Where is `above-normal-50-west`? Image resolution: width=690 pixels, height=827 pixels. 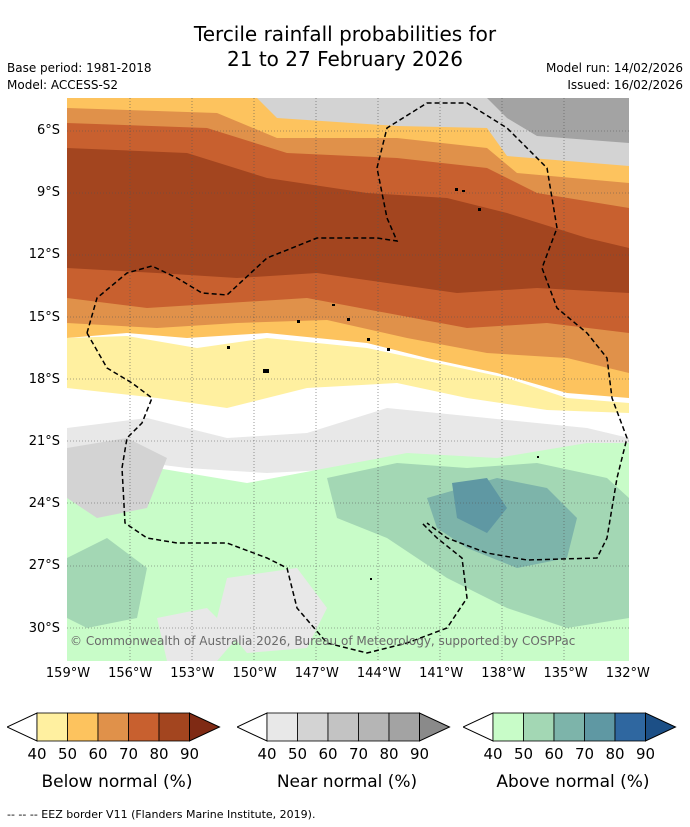 above-normal-50-west is located at coordinates (107, 583).